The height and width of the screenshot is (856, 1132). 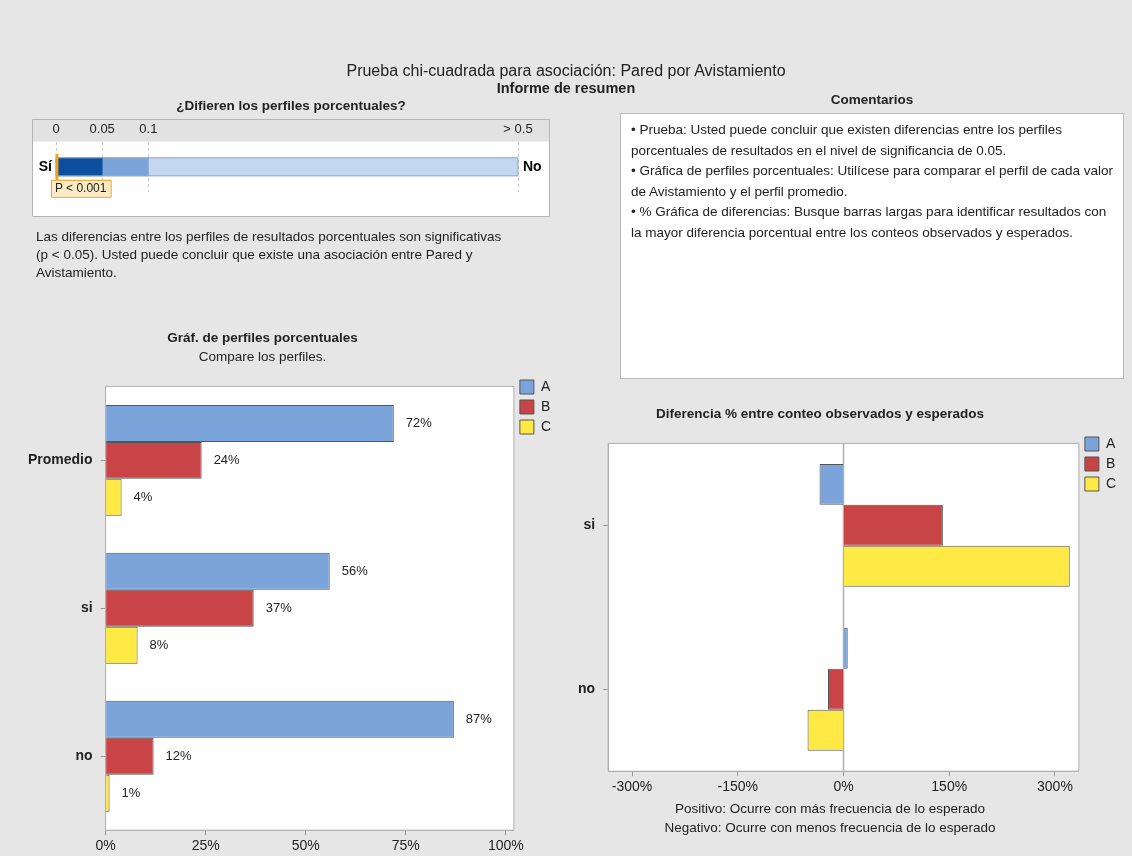 I want to click on data-label: 87%, so click(x=479, y=718).